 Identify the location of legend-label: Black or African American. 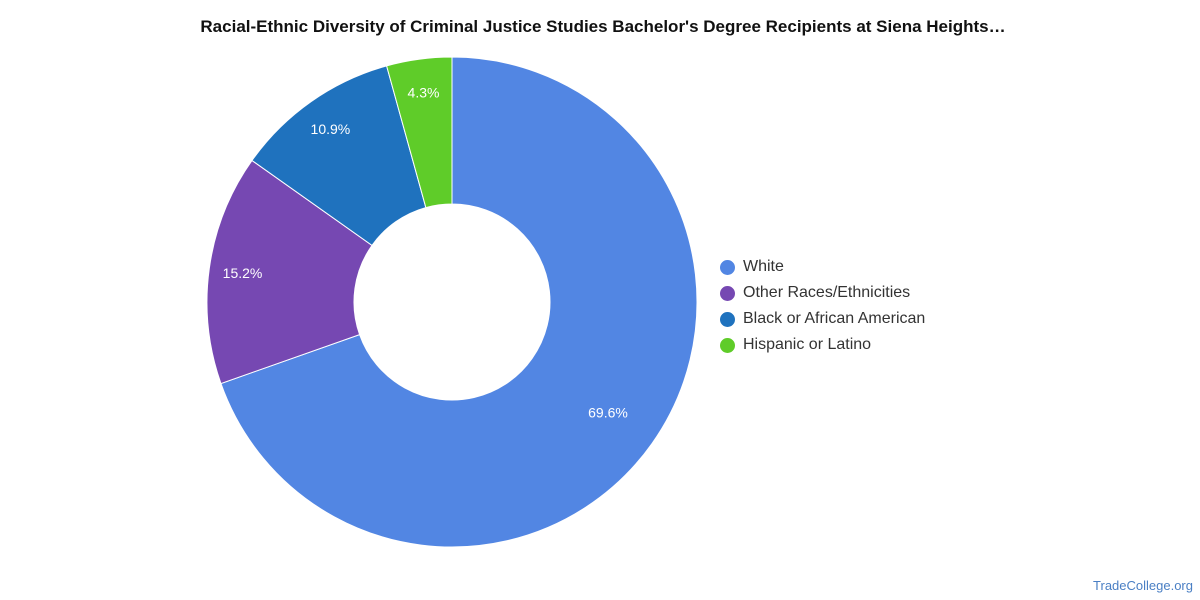
(834, 318).